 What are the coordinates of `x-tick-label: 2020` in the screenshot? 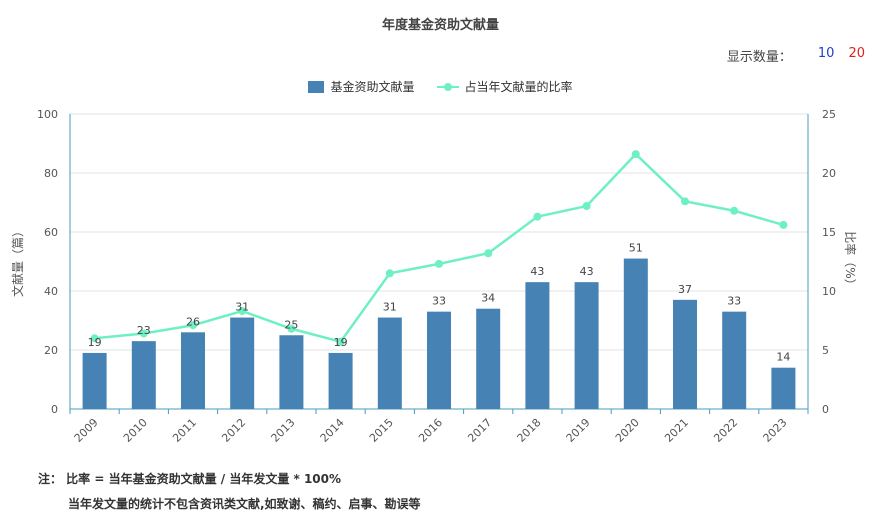 It's located at (627, 430).